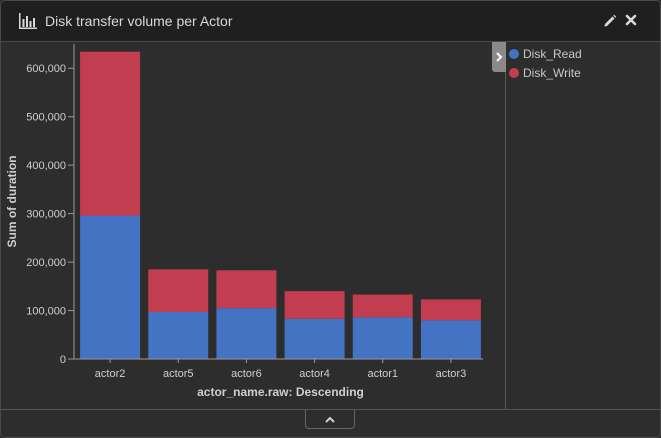 This screenshot has width=661, height=438. What do you see at coordinates (12, 202) in the screenshot?
I see `y-axis-label: Sum of duration` at bounding box center [12, 202].